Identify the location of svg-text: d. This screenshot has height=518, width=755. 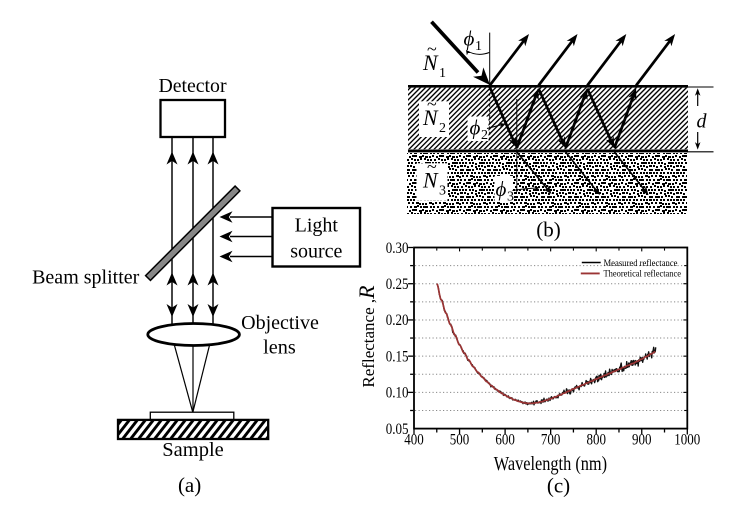
(702, 122).